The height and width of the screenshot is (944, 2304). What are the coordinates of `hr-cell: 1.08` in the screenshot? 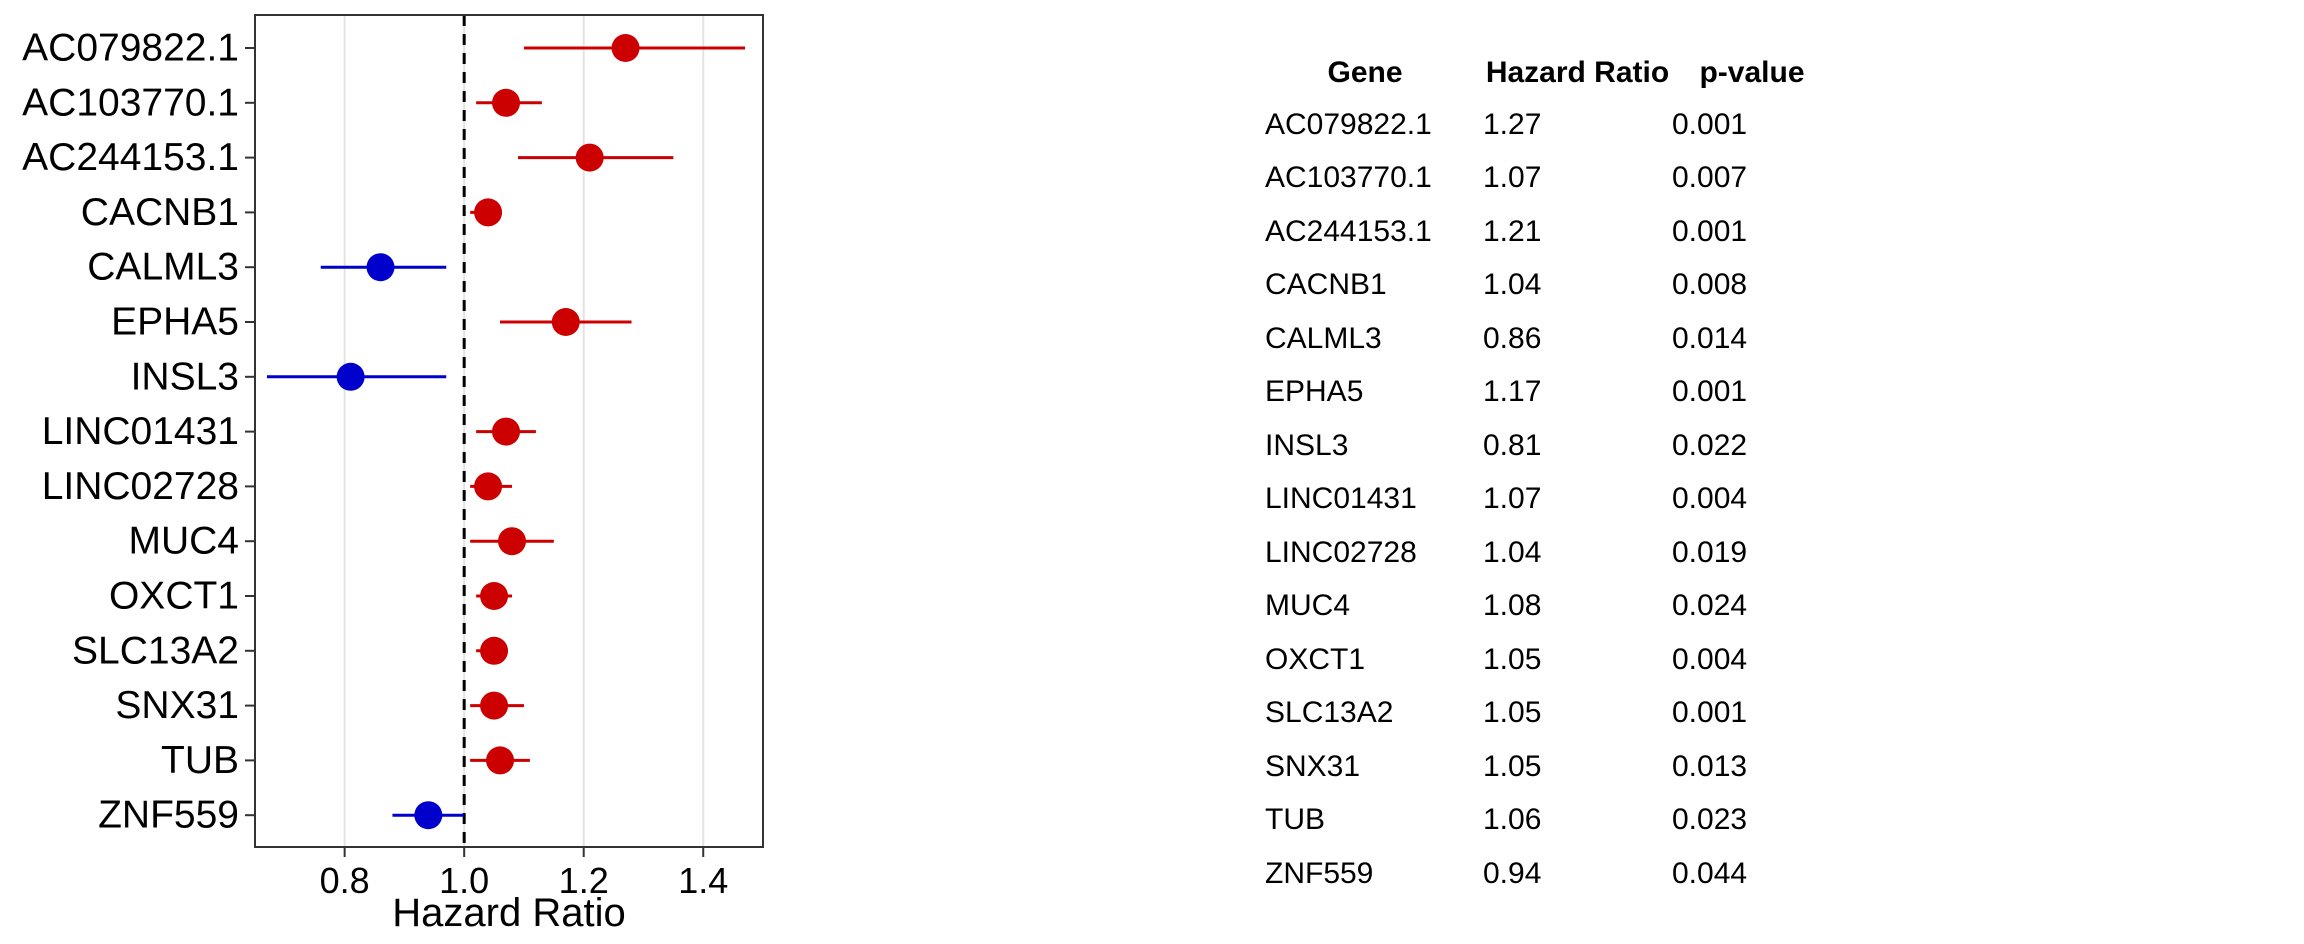 It's located at (1512, 606).